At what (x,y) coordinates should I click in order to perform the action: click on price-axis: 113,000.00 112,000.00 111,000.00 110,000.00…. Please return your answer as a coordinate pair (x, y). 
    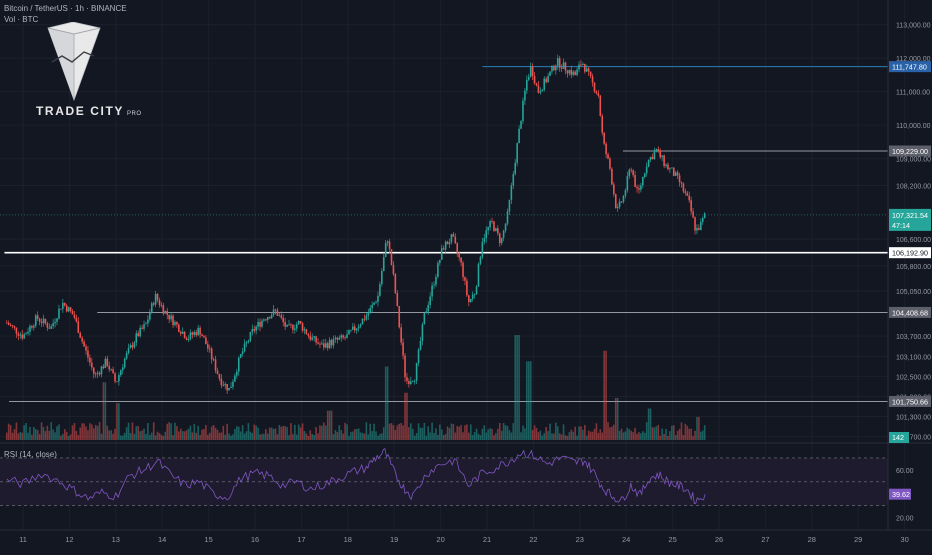
    Looking at the image, I should click on (909, 265).